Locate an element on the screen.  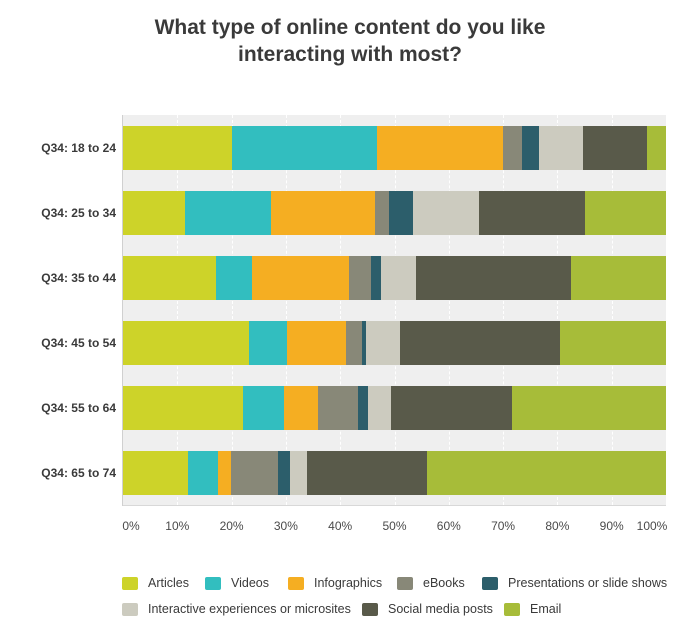
legend-label: Social media posts is located at coordinates (440, 609).